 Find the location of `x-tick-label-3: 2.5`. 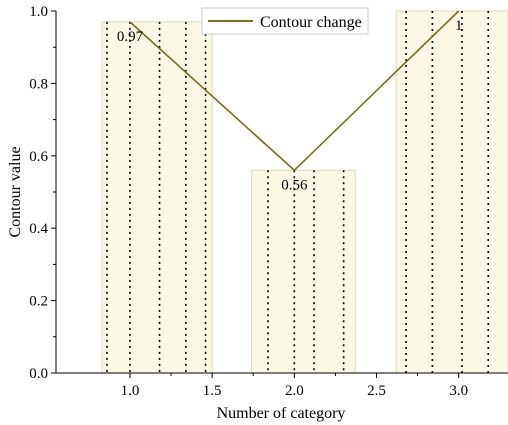

x-tick-label-3: 2.5 is located at coordinates (376, 391).